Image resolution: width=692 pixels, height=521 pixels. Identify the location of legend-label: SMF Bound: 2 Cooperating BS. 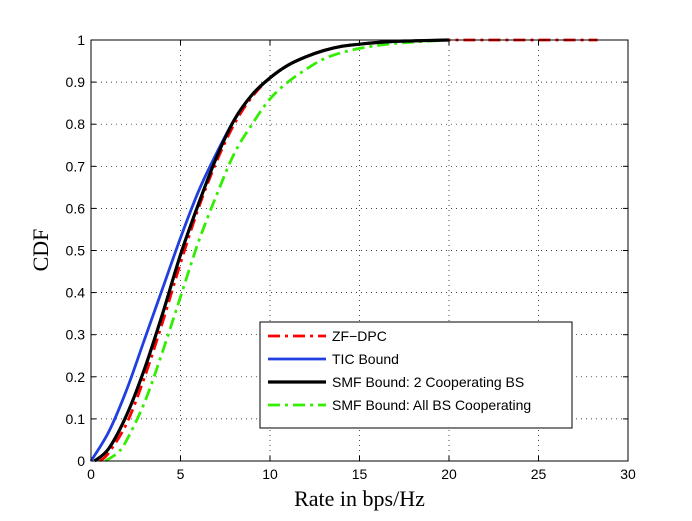
(428, 382).